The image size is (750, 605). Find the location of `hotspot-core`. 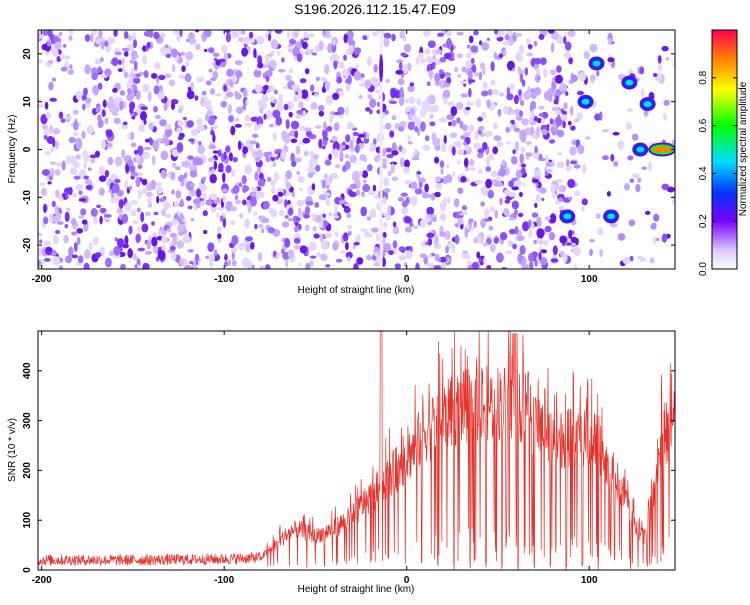

hotspot-core is located at coordinates (611, 216).